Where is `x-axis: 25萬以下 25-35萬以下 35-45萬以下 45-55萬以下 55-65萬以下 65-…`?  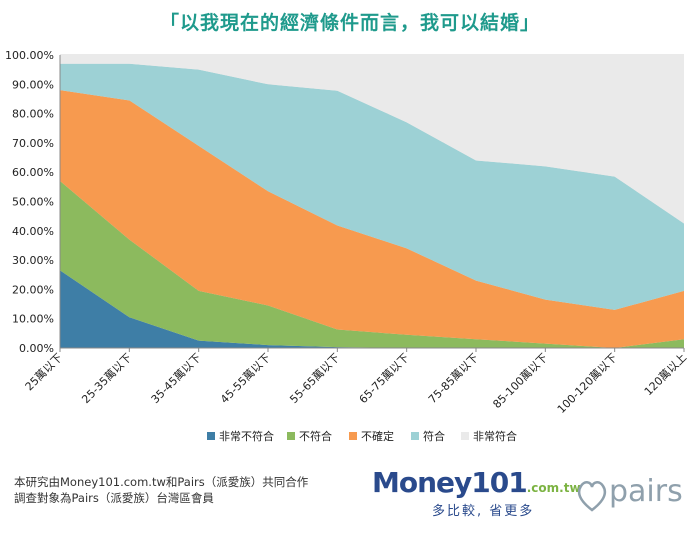
x-axis: 25萬以下 25-35萬以下 35-45萬以下 45-55萬以下 55-65萬以下 65-… is located at coordinates (356, 381).